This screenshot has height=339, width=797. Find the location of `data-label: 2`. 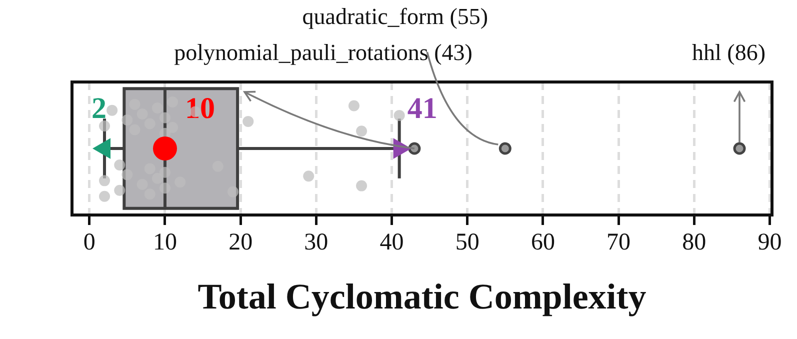

data-label: 2 is located at coordinates (99, 108).